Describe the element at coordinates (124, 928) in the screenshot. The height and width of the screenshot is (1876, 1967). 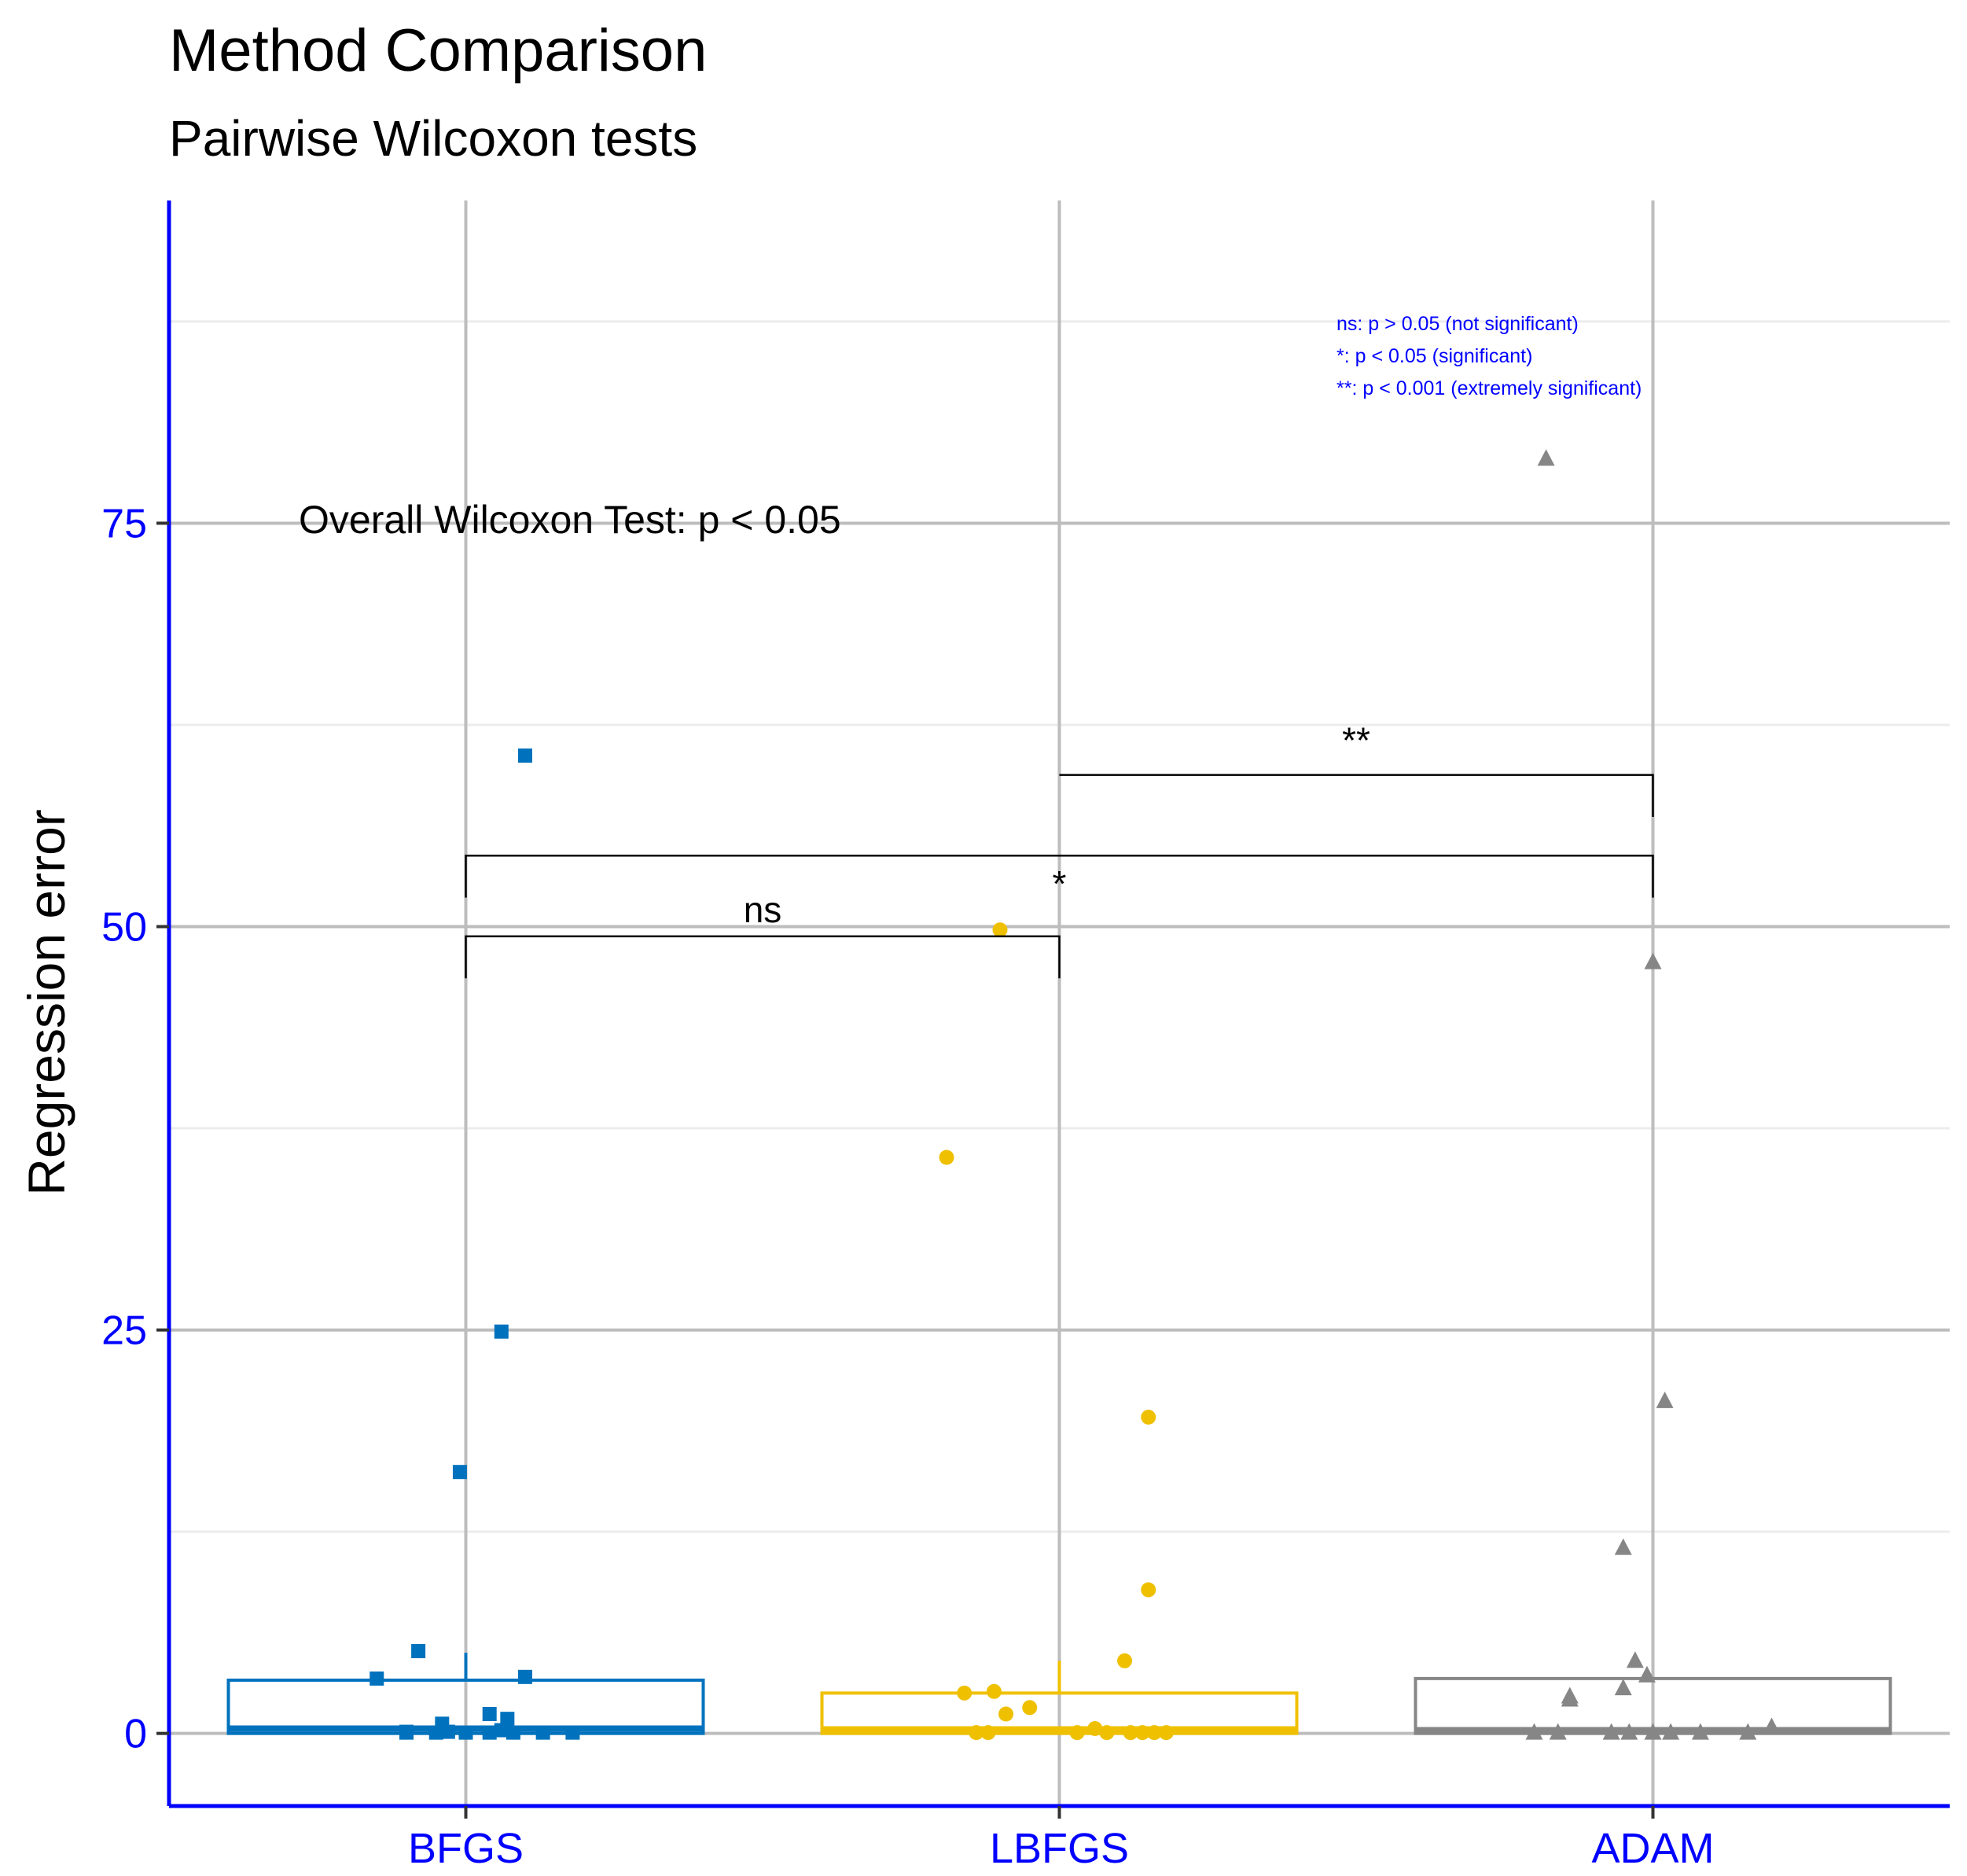
I see `y-tick-label: 50` at that location.